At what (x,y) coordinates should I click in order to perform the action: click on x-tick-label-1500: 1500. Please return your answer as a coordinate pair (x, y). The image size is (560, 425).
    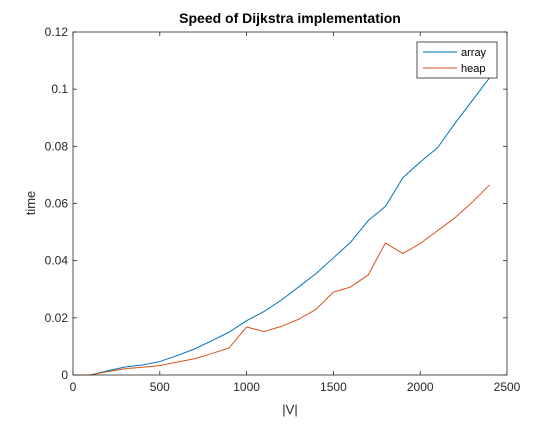
    Looking at the image, I should click on (333, 387).